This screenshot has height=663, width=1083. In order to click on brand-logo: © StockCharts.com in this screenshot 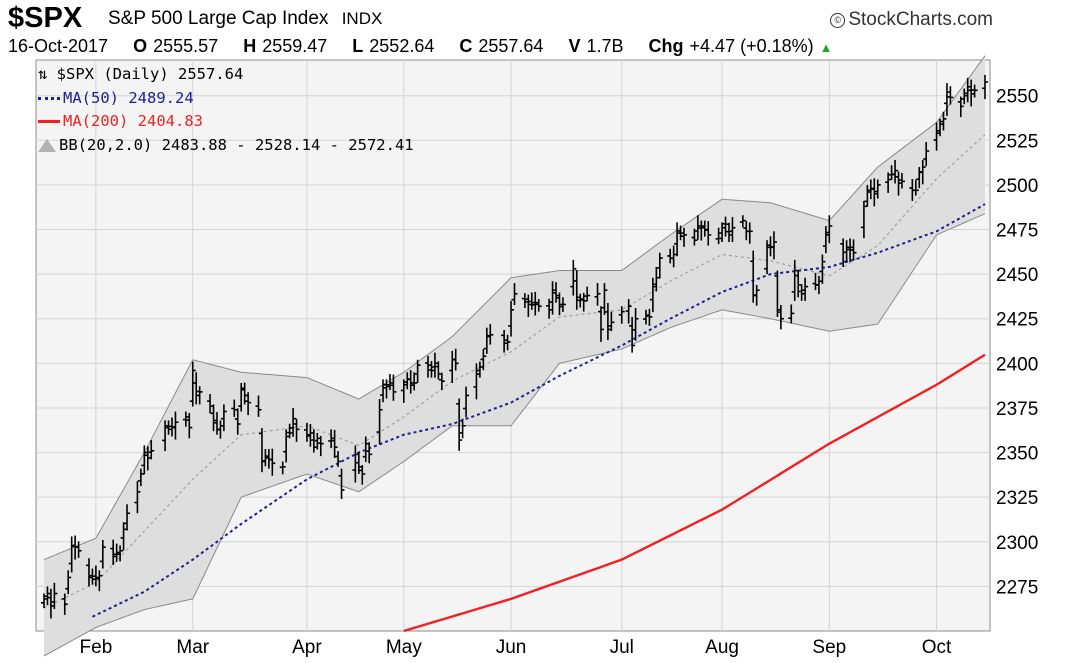, I will do `click(911, 20)`.